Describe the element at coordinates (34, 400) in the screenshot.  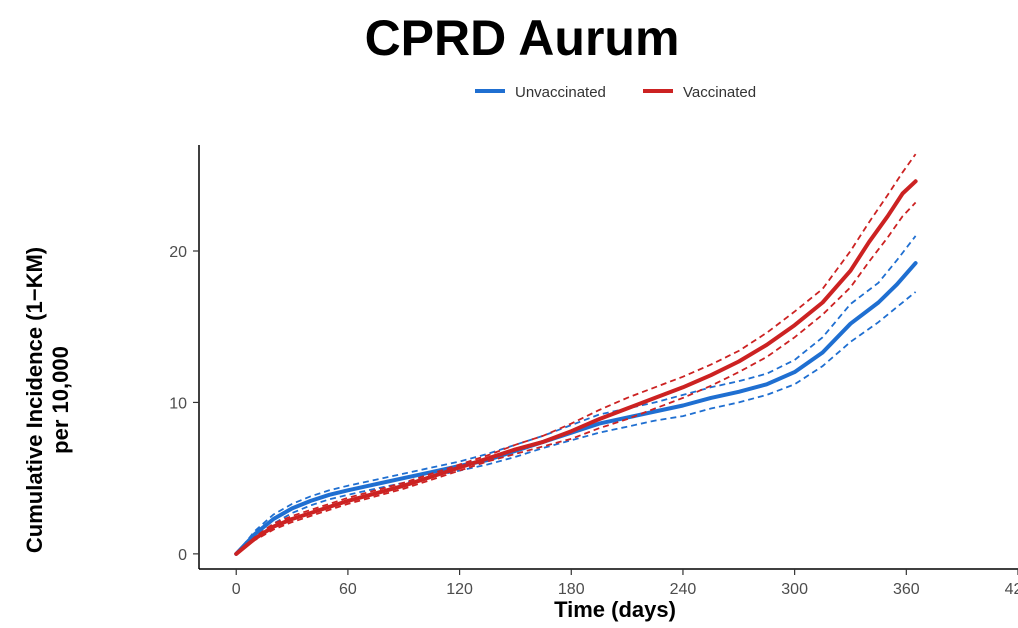
I see `y-axis-title-line-1: Cumulative Incidence (1−KM)` at that location.